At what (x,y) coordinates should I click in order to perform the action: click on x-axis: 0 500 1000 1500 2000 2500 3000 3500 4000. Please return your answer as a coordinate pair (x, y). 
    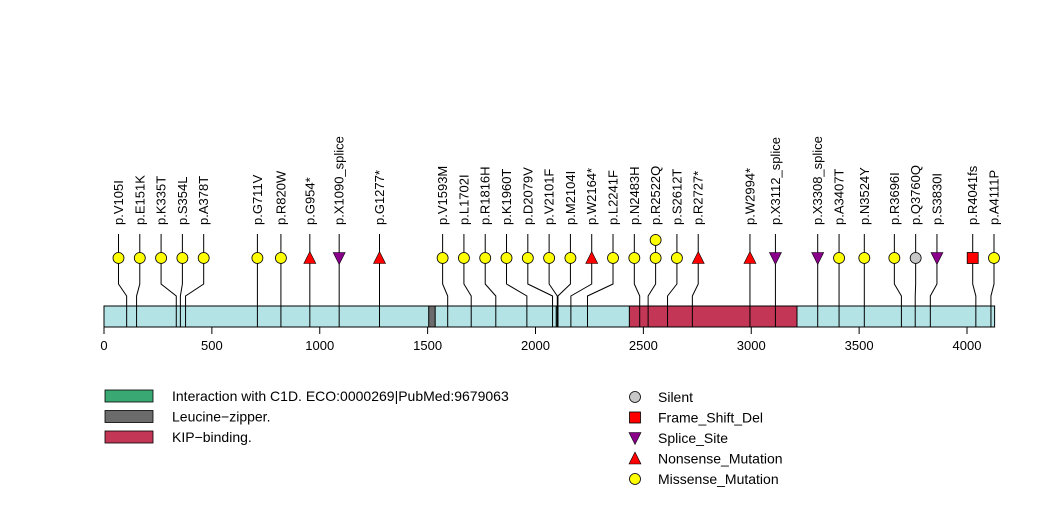
    Looking at the image, I should click on (540, 340).